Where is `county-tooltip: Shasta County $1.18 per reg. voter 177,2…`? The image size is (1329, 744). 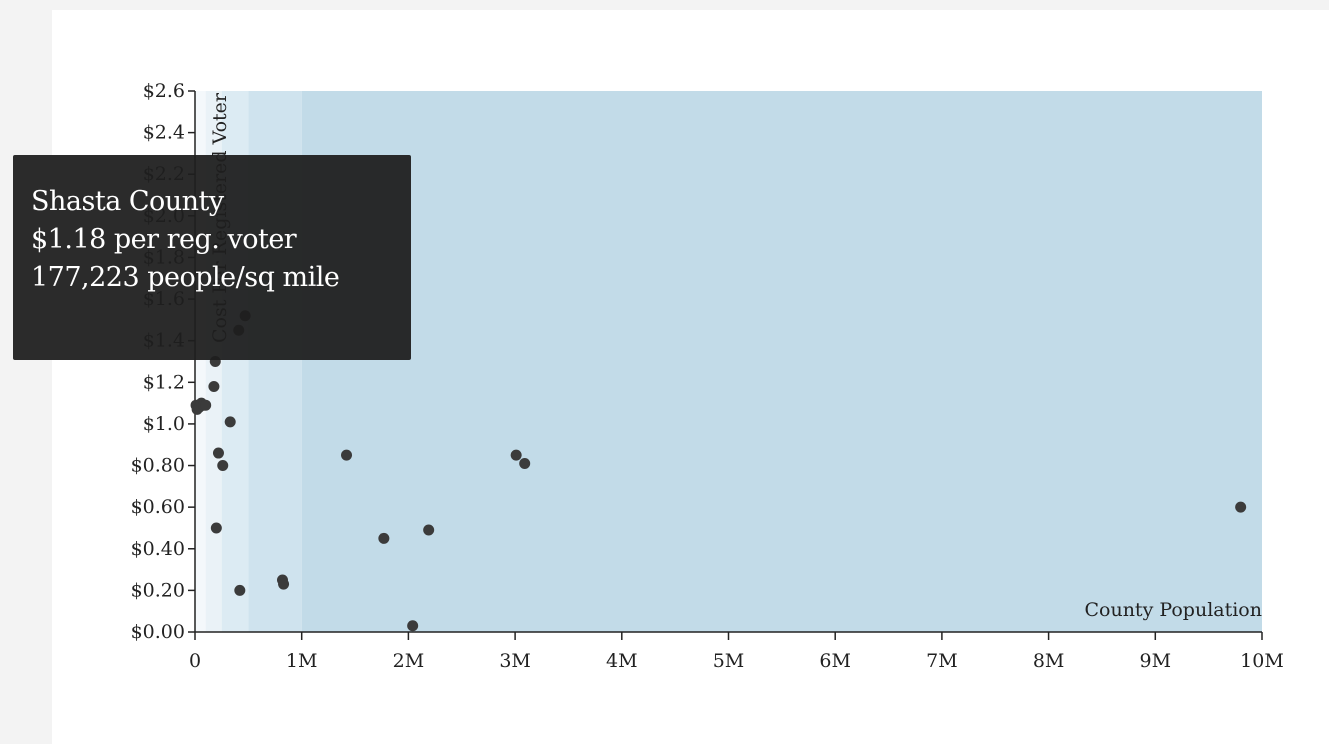
county-tooltip: Shasta County $1.18 per reg. voter 177,2… is located at coordinates (212, 257).